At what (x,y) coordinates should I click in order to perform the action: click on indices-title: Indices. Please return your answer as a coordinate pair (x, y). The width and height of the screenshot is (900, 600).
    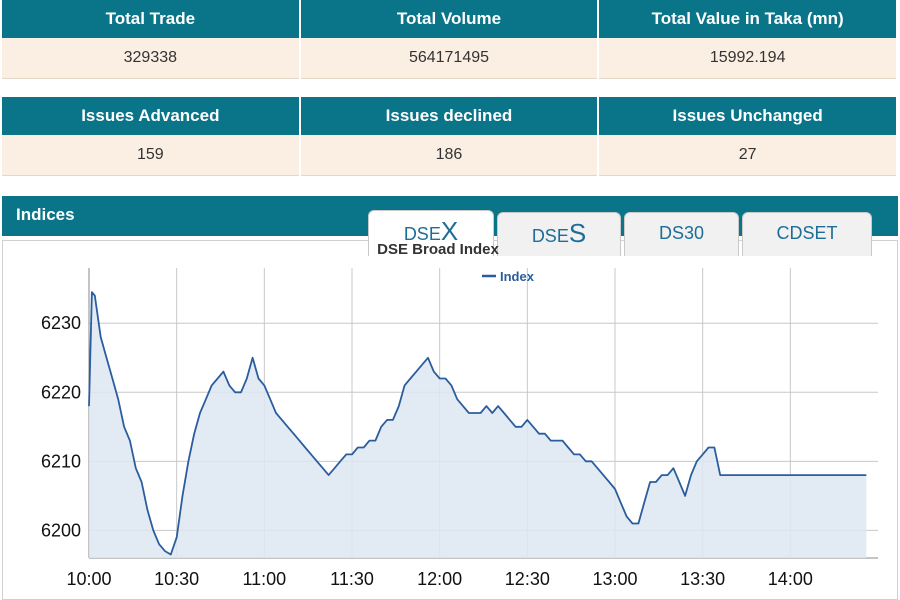
    Looking at the image, I should click on (45, 214).